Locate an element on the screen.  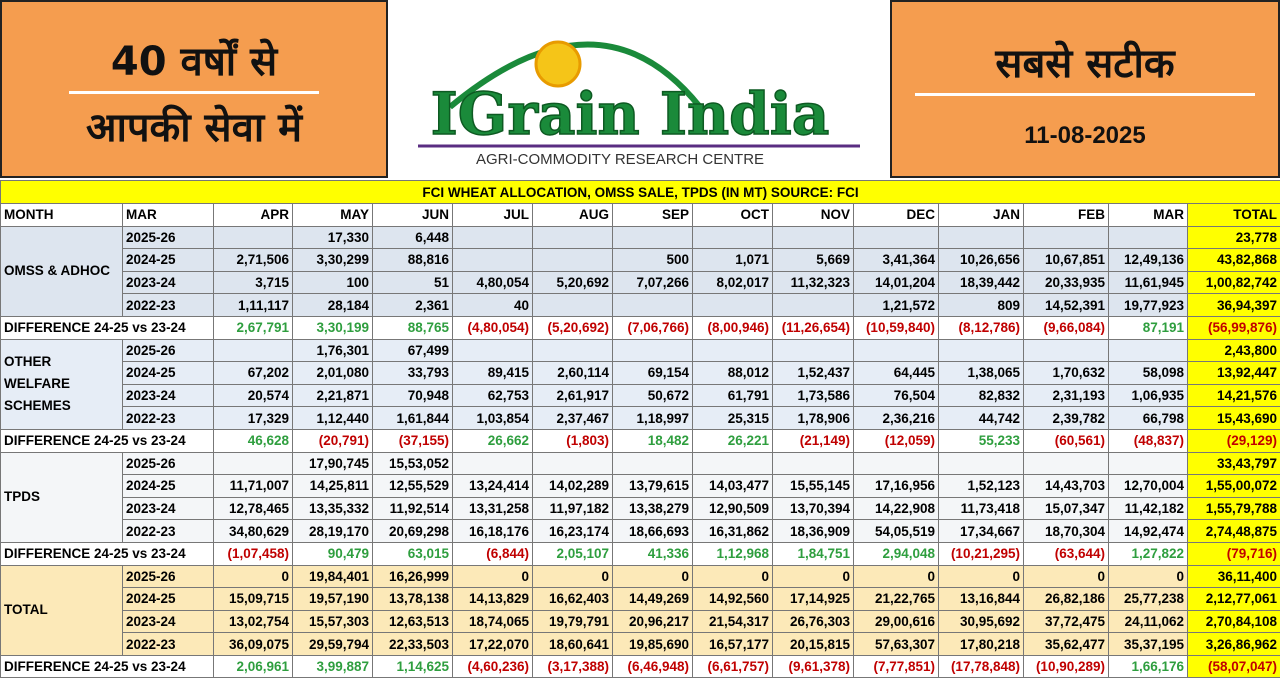
value-cell: 20,69,298 is located at coordinates (412, 531).